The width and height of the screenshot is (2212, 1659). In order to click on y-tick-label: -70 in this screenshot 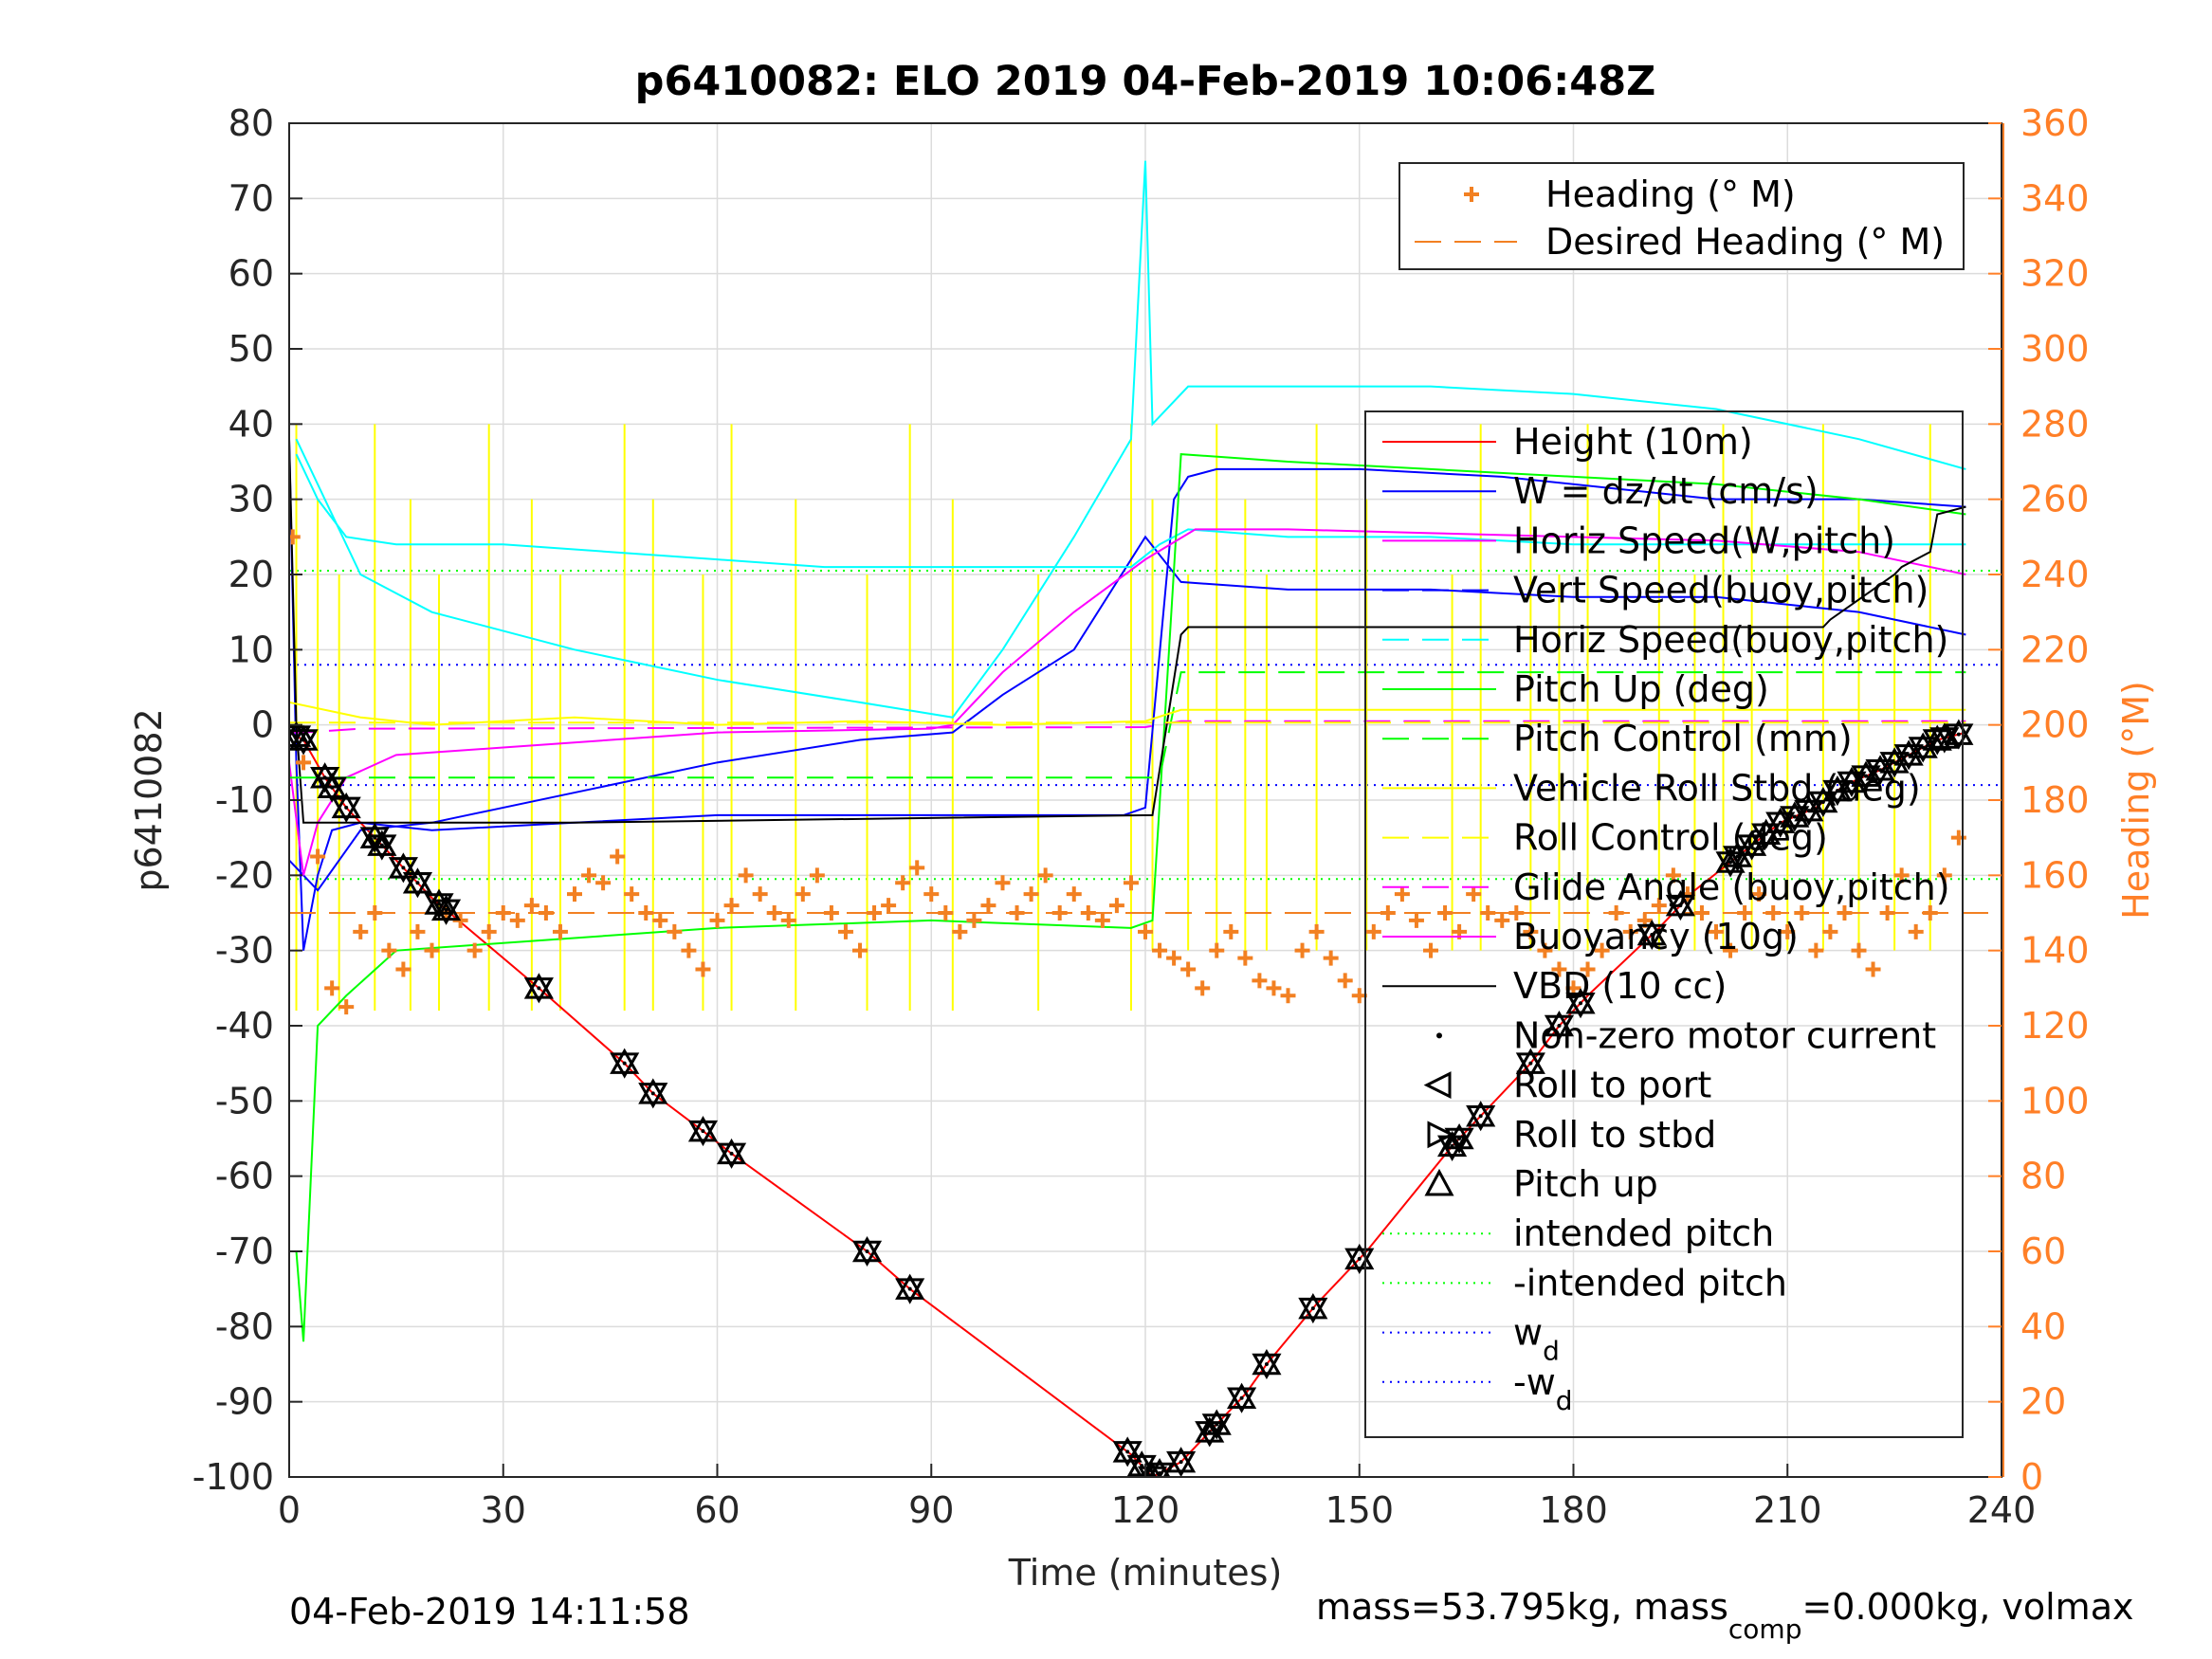, I will do `click(244, 1251)`.